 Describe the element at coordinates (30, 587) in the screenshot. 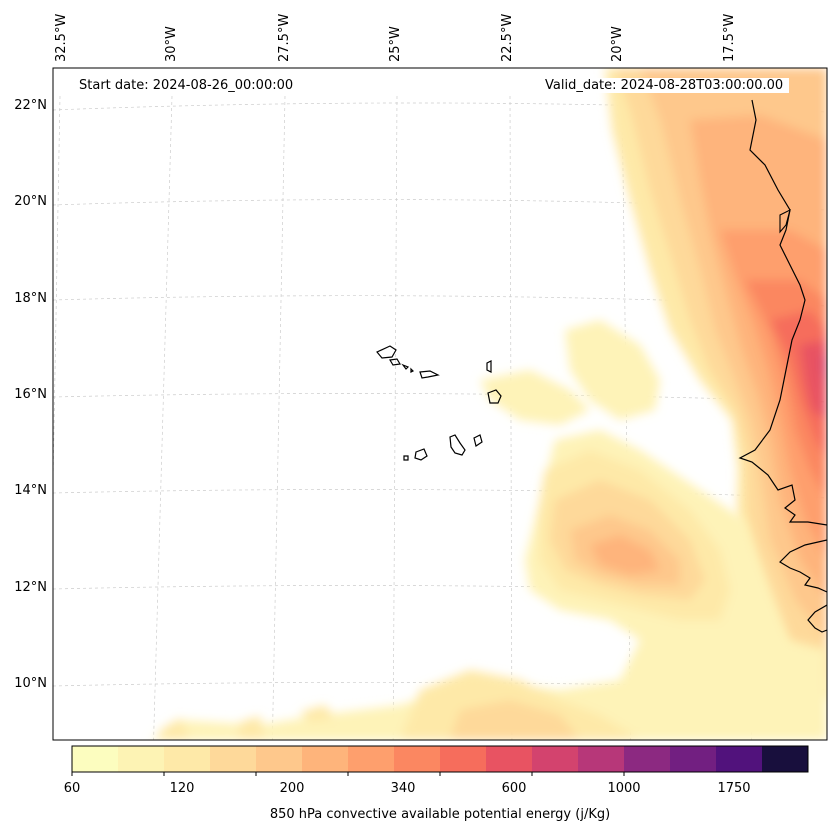

I see `latitude-label: 12°N` at that location.